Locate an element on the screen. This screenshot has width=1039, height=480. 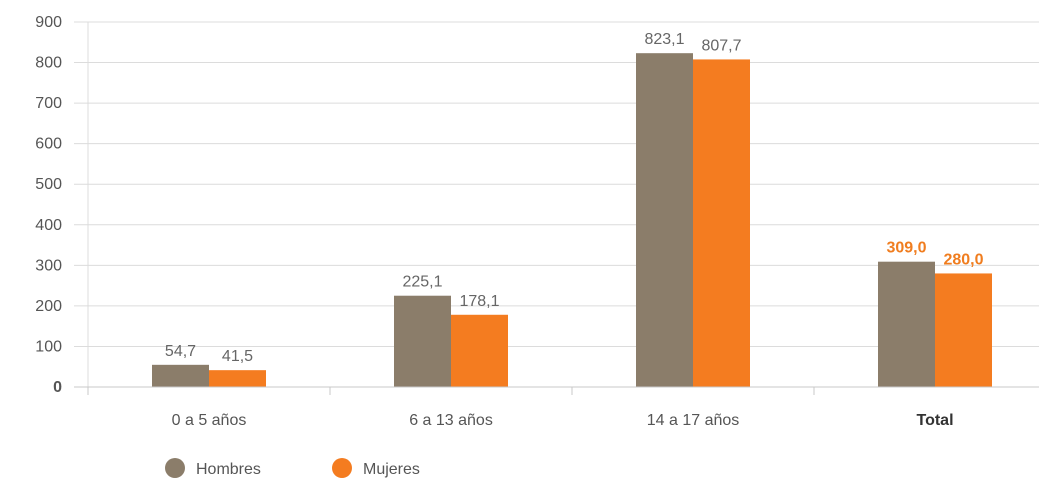
y-tick-label: 800 is located at coordinates (48, 63).